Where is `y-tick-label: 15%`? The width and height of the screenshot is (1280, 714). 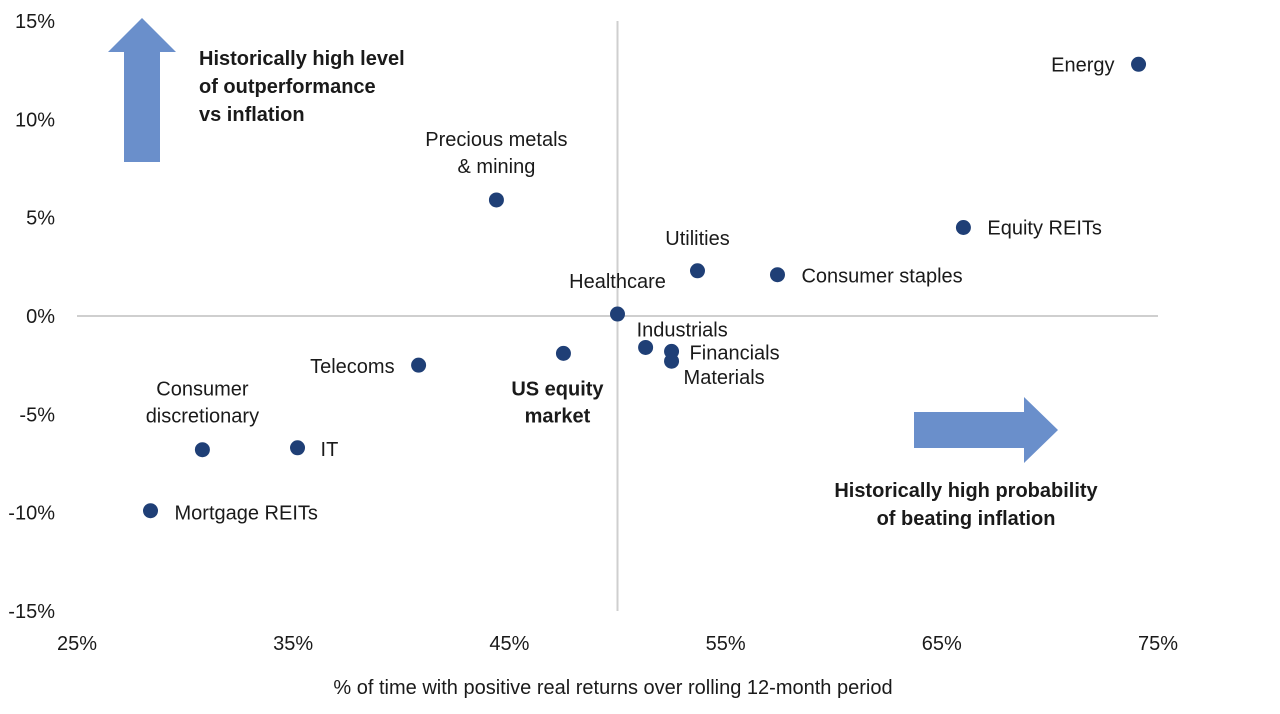
y-tick-label: 15% is located at coordinates (35, 22).